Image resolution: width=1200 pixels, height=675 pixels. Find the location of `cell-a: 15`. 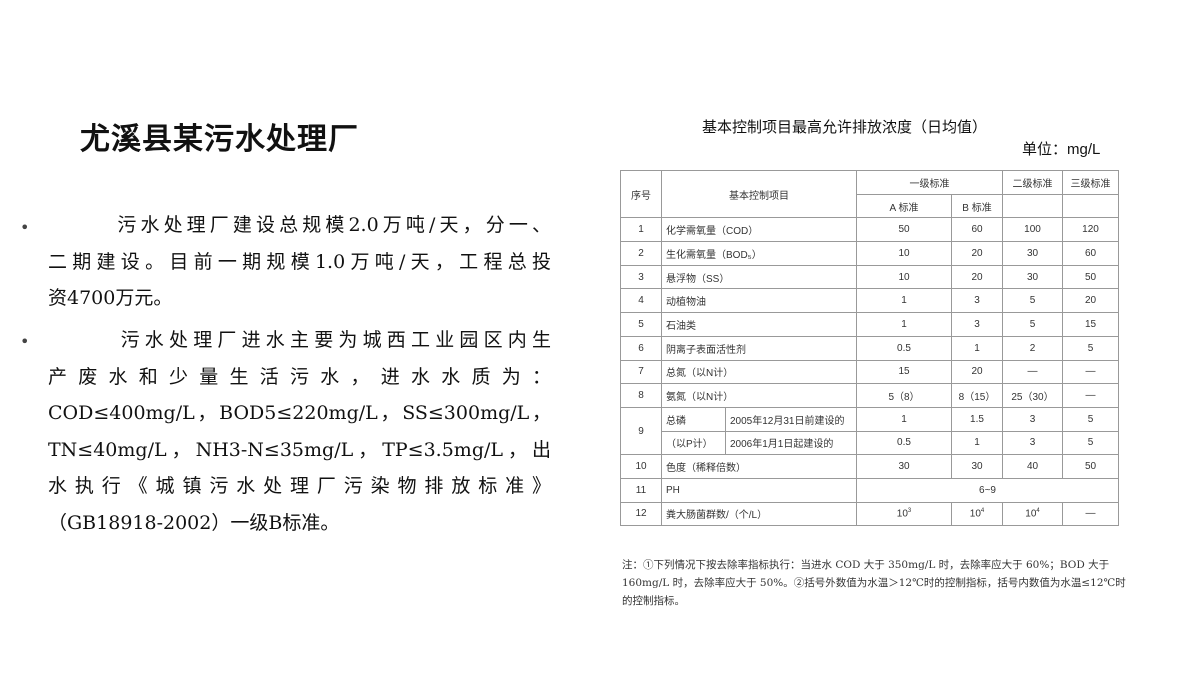

cell-a: 15 is located at coordinates (904, 372).